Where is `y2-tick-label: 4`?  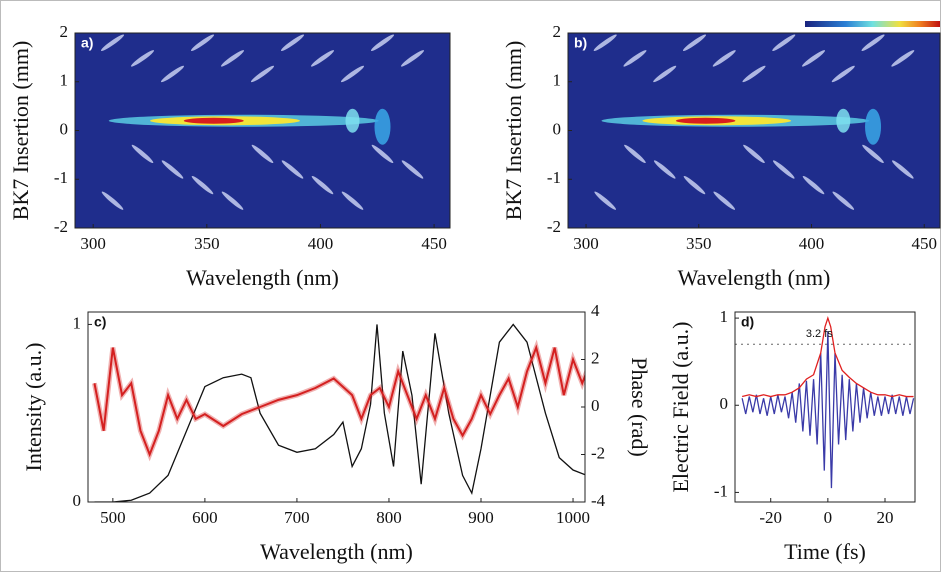 y2-tick-label: 4 is located at coordinates (595, 310).